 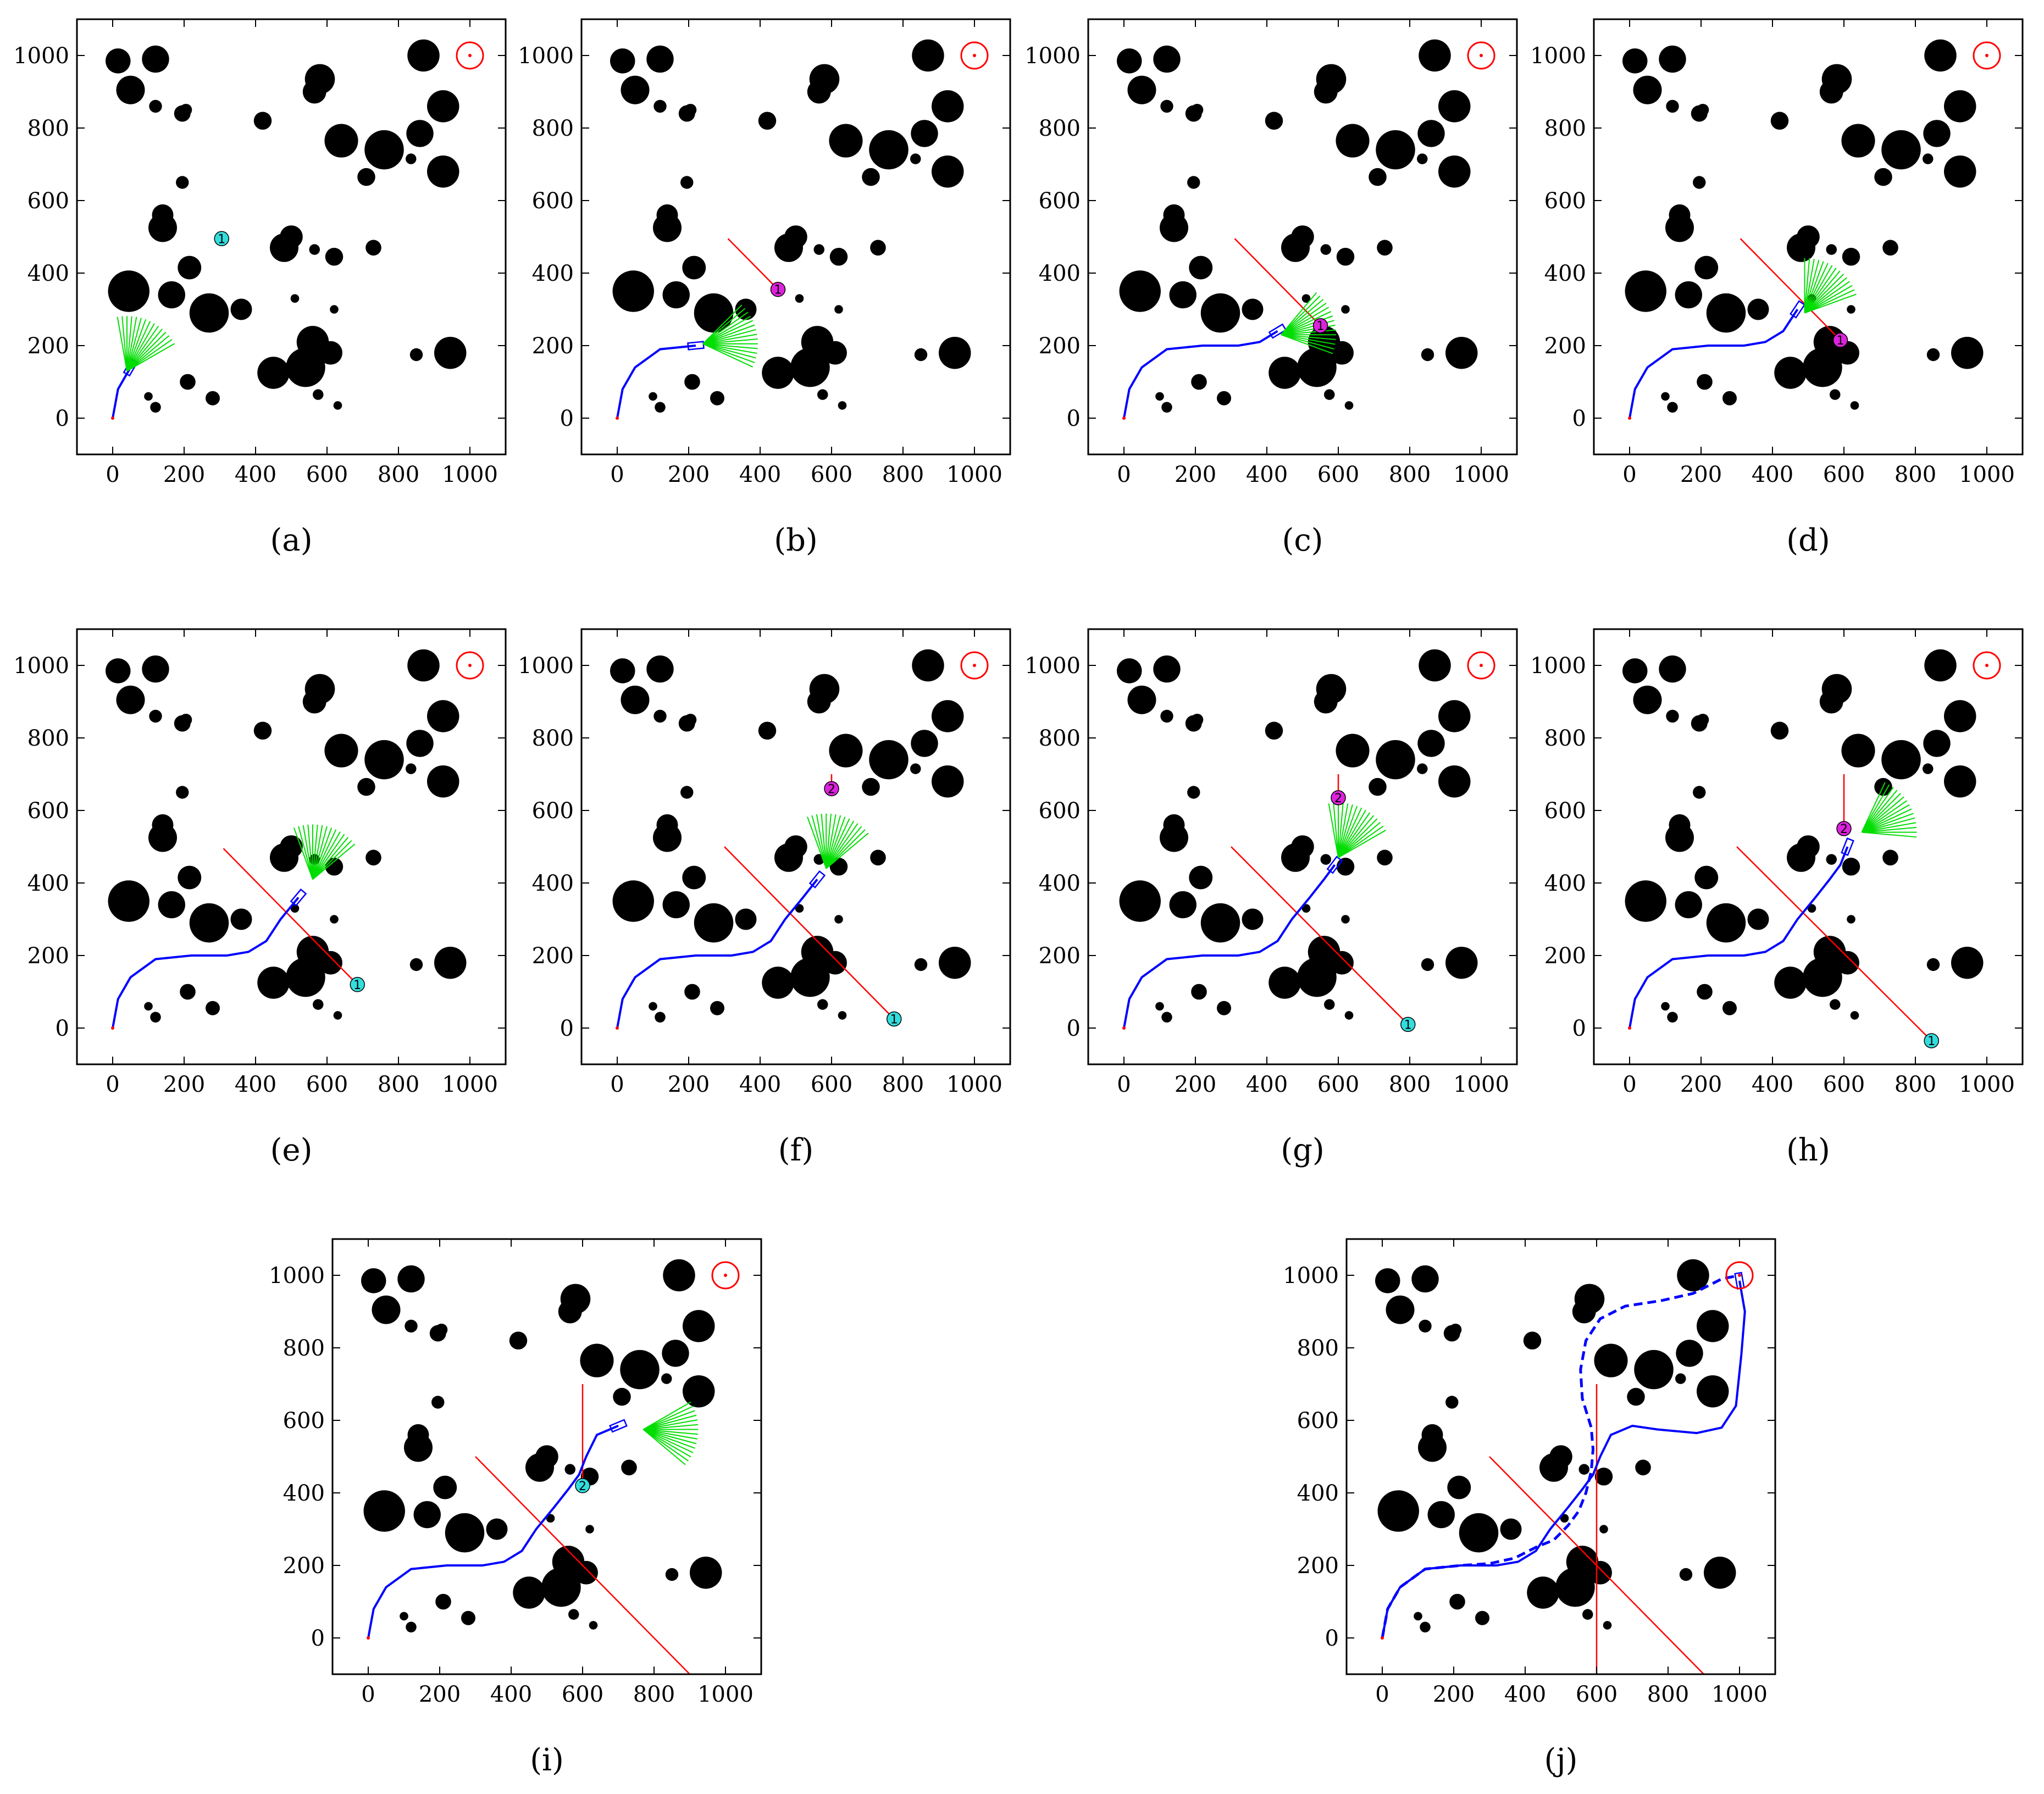 What do you see at coordinates (1060, 273) in the screenshot?
I see `y-tick-label: 400` at bounding box center [1060, 273].